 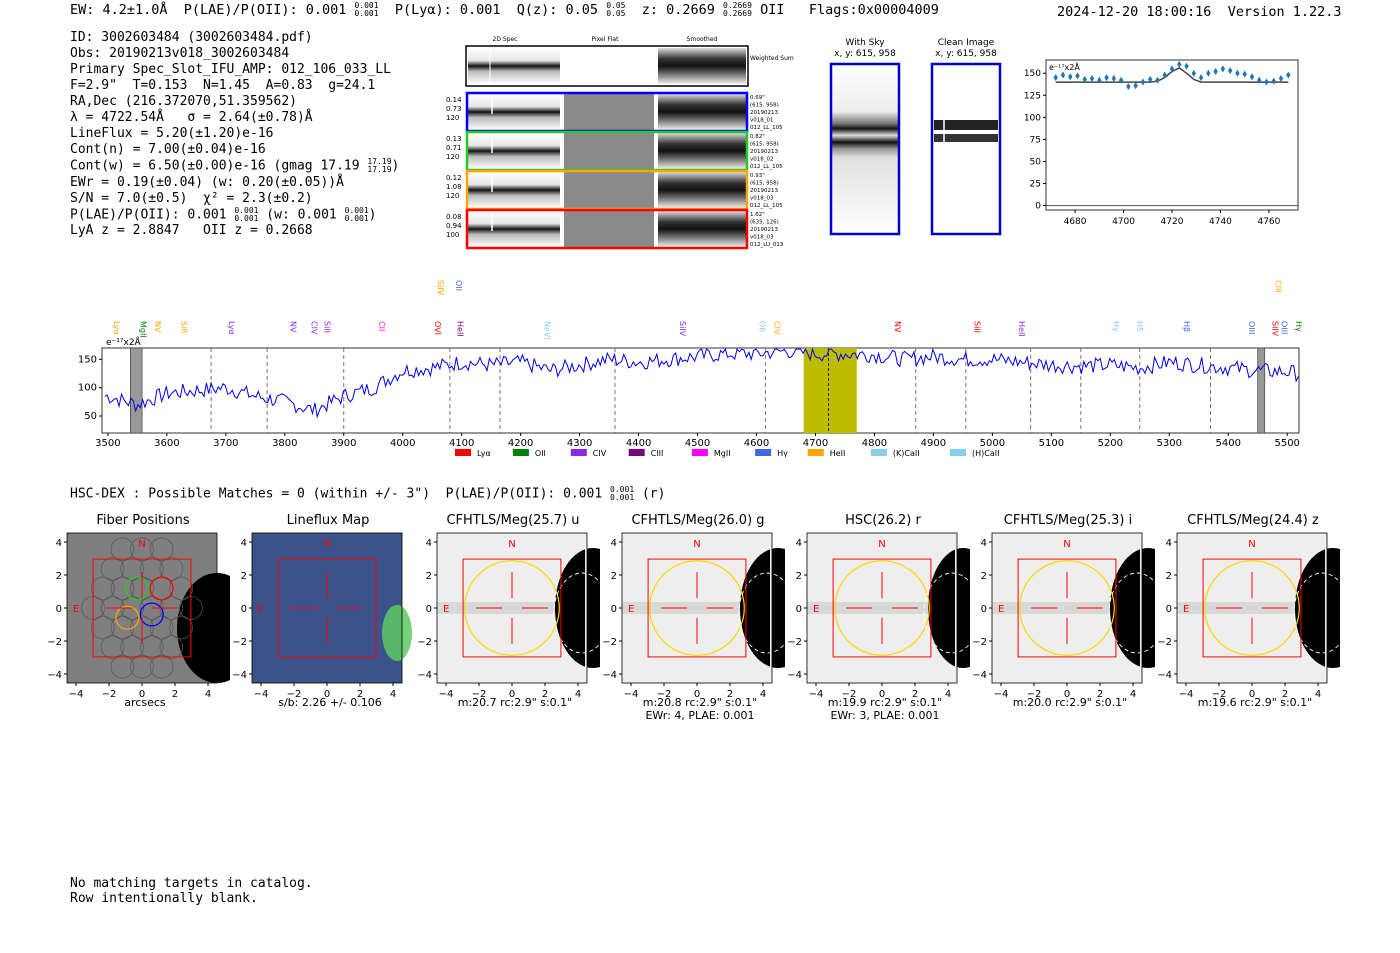 What do you see at coordinates (874, 443) in the screenshot?
I see `spectrum-xtick-label: 4800` at bounding box center [874, 443].